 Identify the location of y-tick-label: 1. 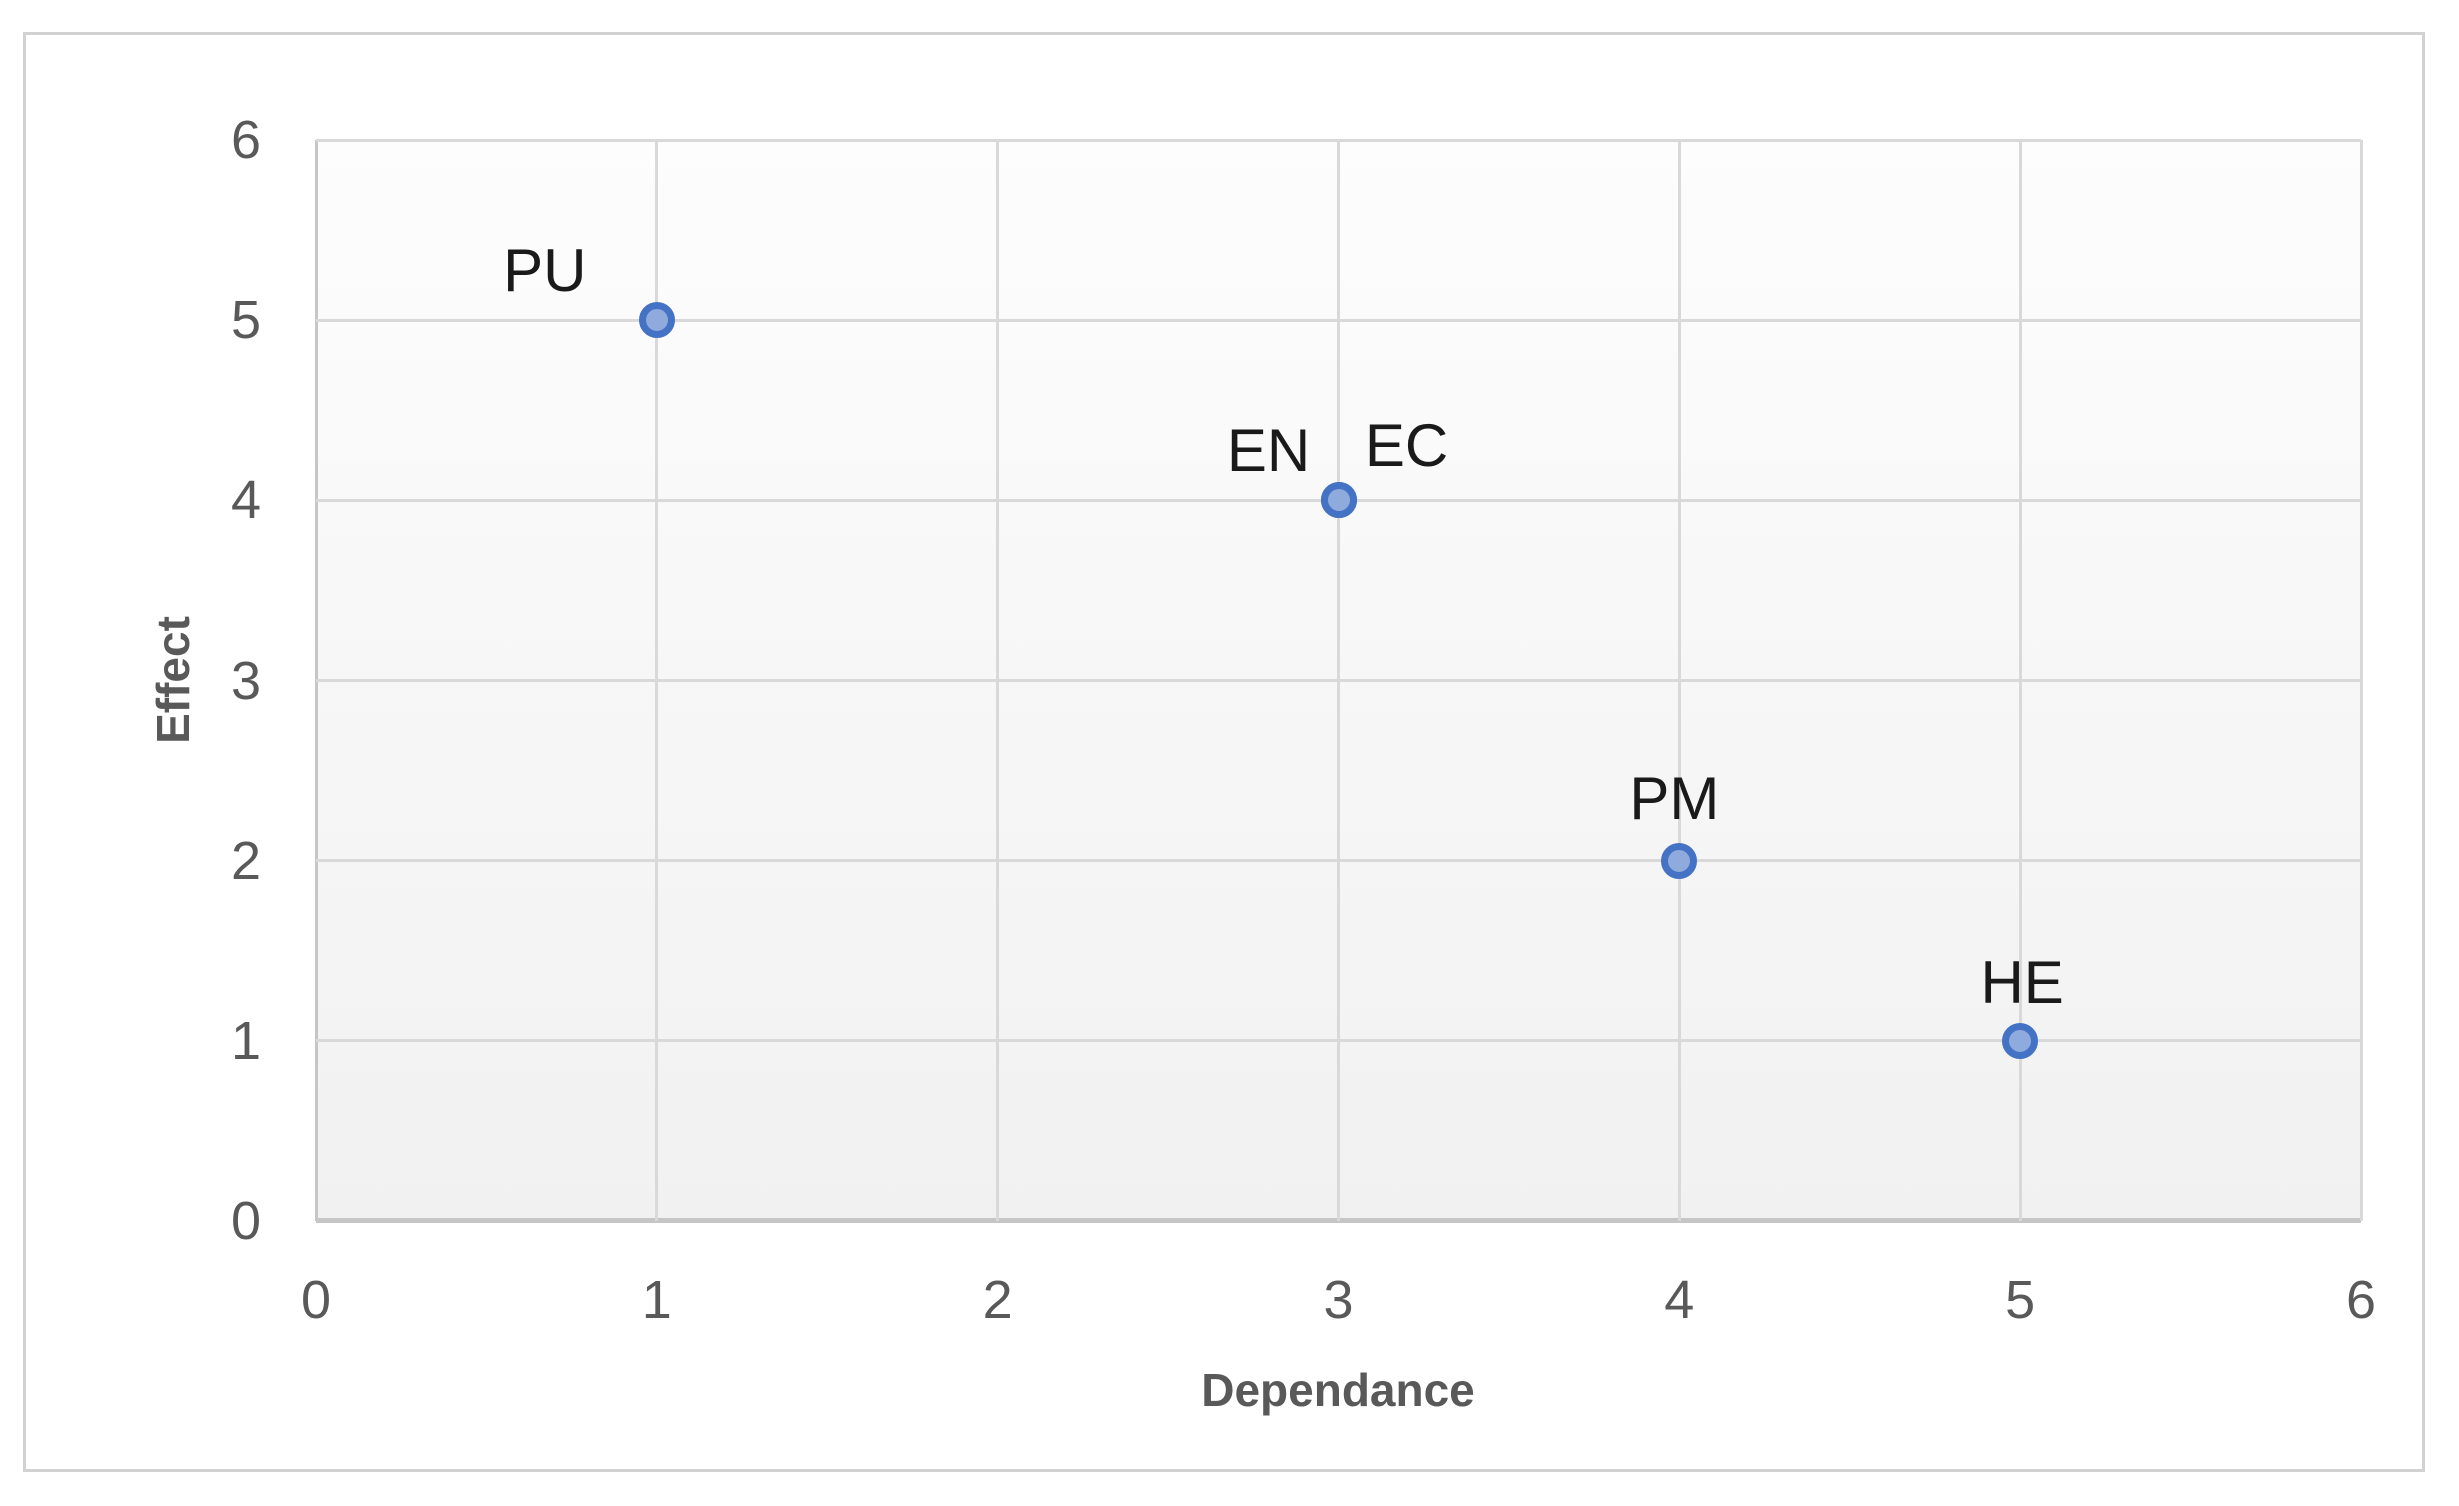
(245, 1040).